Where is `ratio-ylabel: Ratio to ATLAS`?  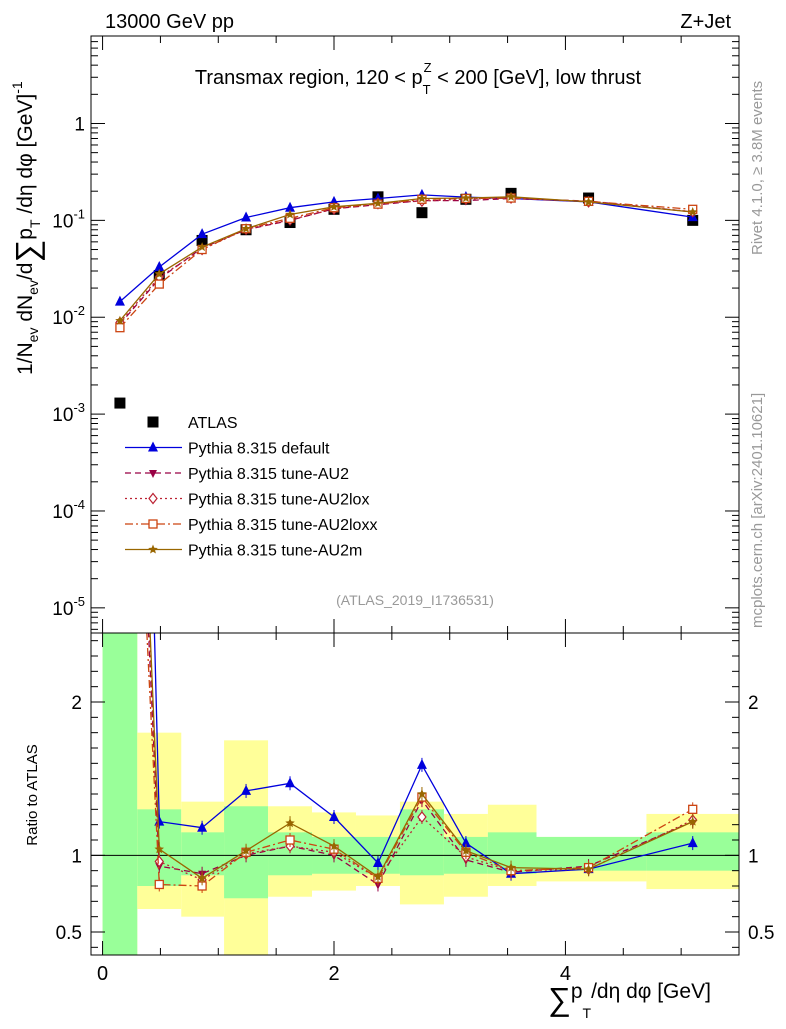
ratio-ylabel: Ratio to ATLAS is located at coordinates (32, 794).